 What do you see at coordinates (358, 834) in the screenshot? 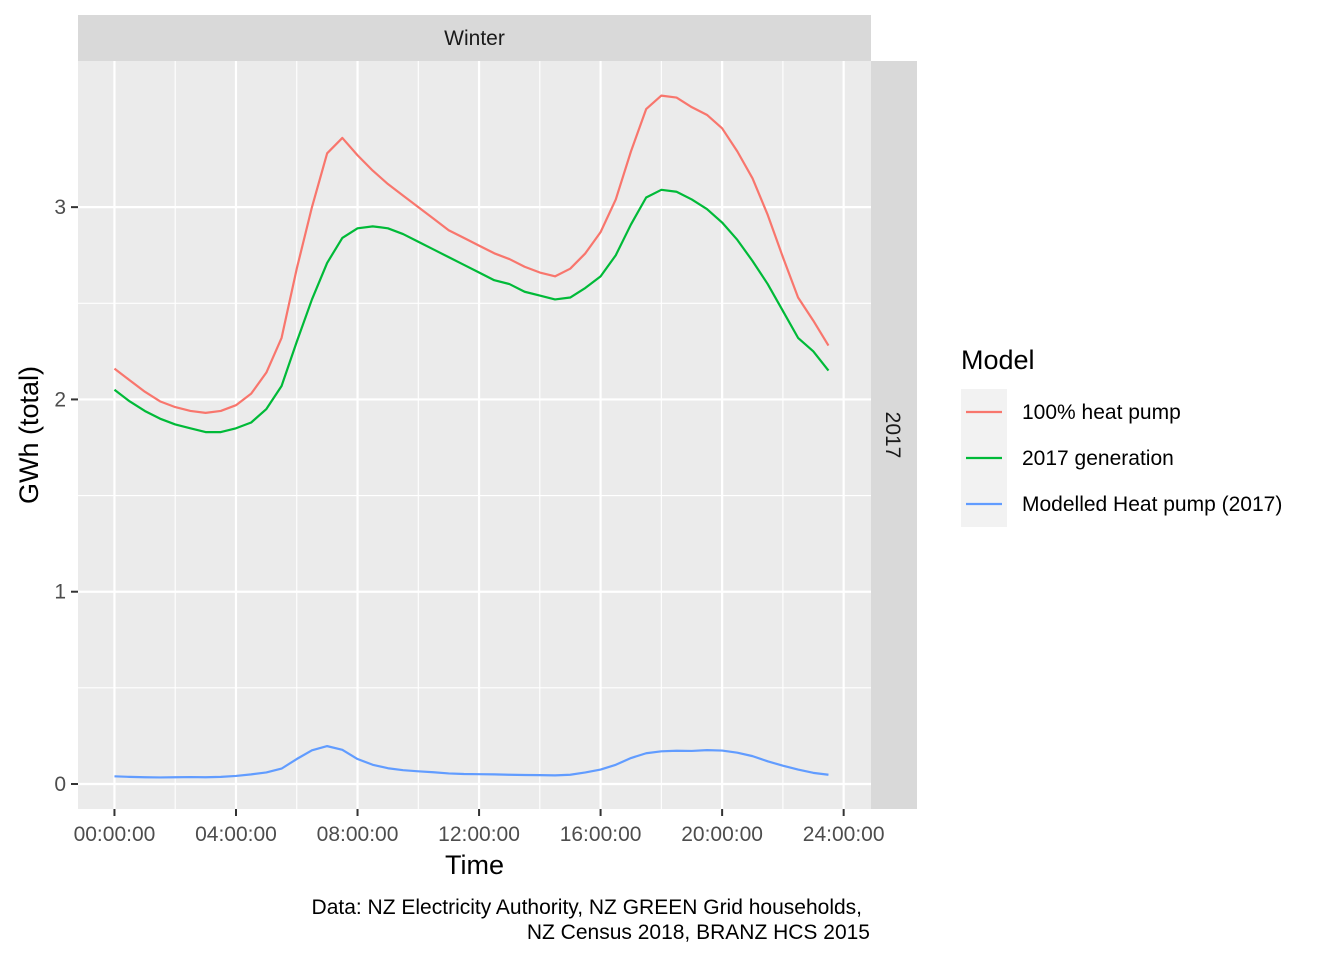
I see `x-tick-label: 08:00:00` at bounding box center [358, 834].